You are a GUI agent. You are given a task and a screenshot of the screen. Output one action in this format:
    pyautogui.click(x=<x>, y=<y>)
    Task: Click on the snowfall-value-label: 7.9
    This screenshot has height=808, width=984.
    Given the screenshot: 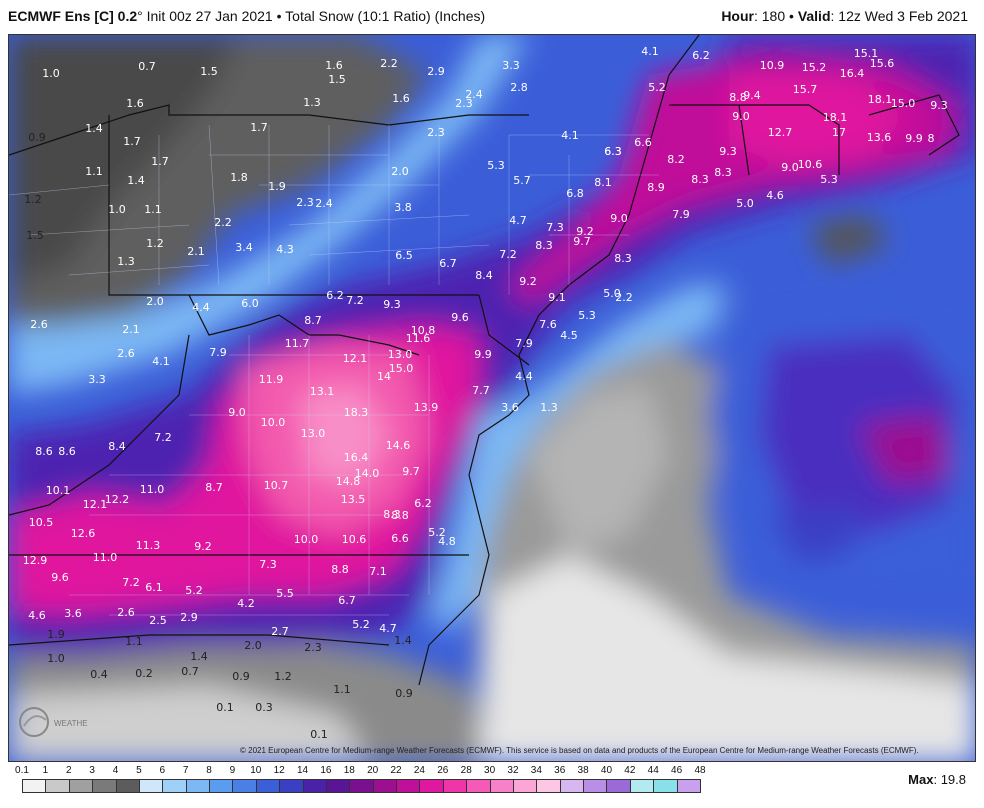 What is the action you would take?
    pyautogui.click(x=524, y=343)
    